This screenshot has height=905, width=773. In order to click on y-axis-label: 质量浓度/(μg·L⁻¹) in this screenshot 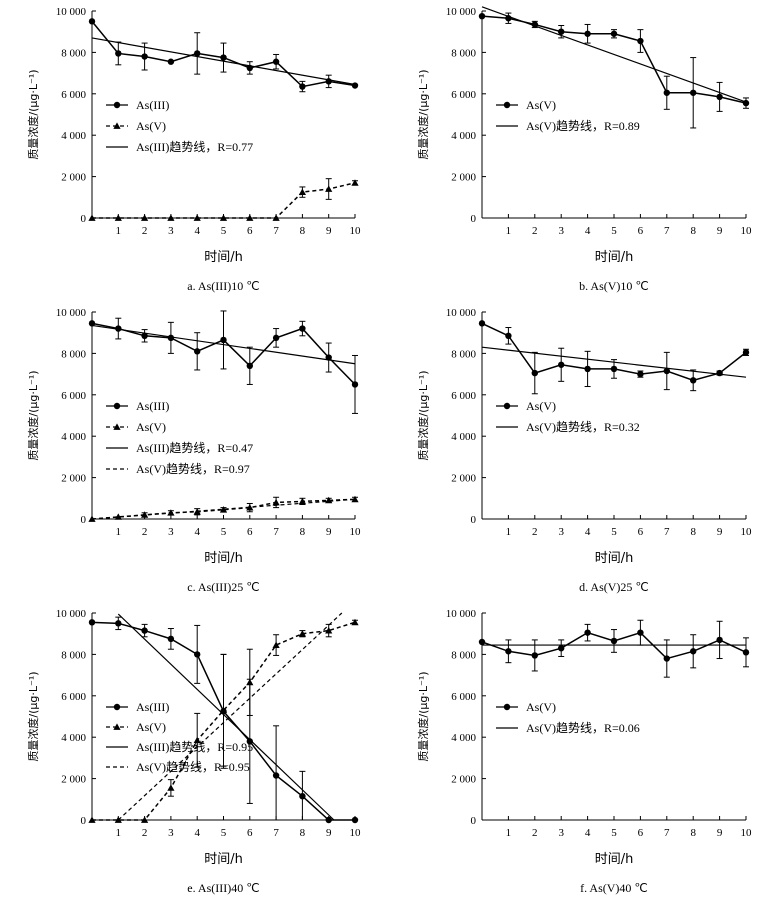, I will do `click(33, 114)`.